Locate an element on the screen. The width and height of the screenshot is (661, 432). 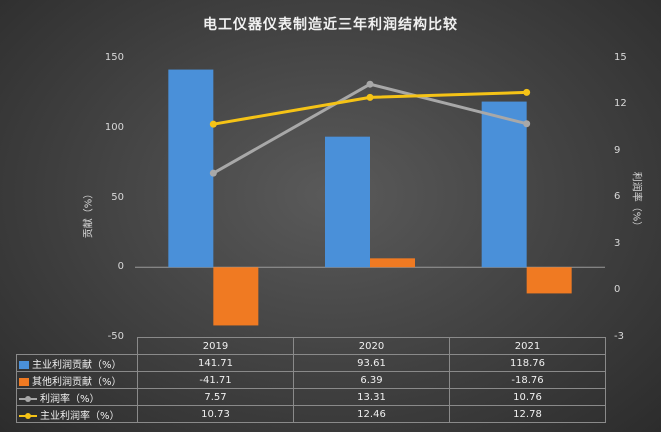
legend-entry: 主业利润贡献（%） is located at coordinates (77, 363).